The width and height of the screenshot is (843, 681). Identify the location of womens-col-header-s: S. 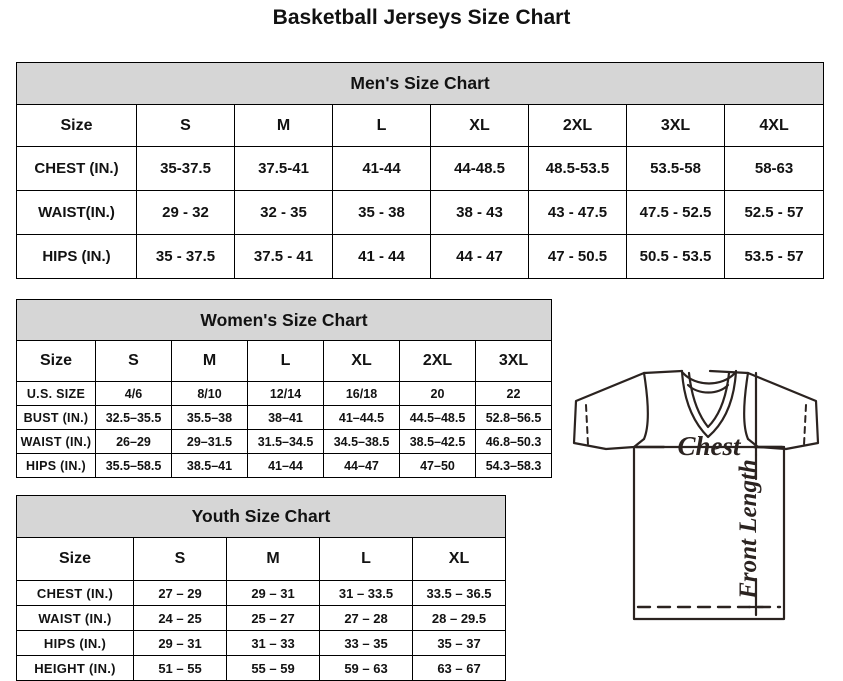
(133, 361).